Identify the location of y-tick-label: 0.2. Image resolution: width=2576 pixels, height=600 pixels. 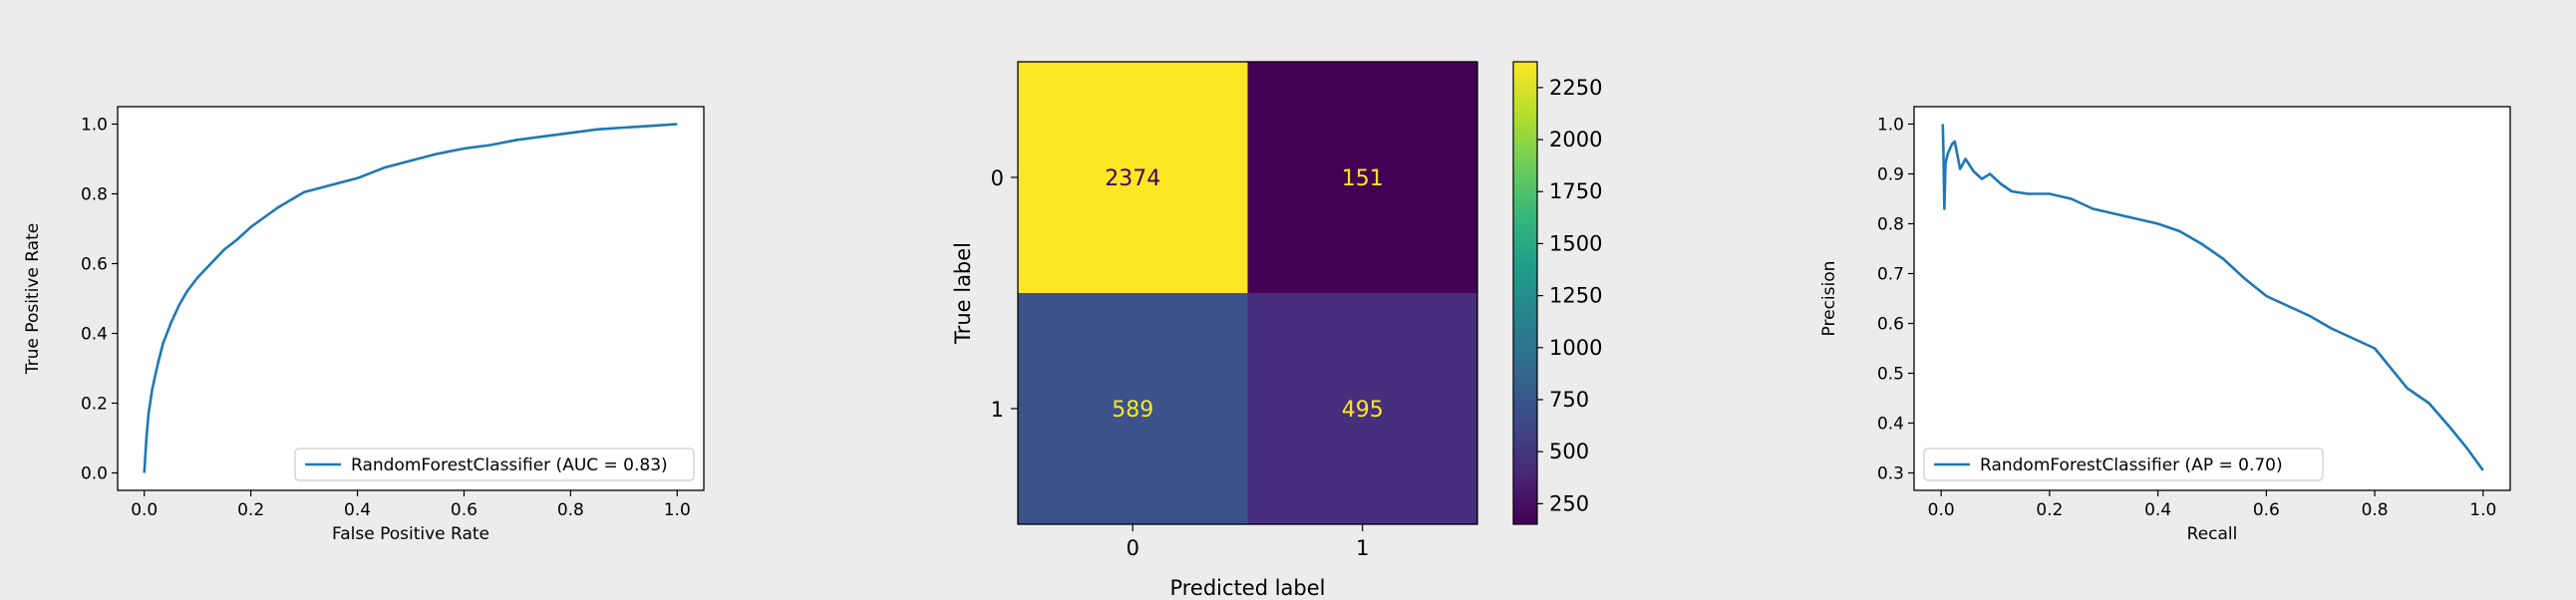
(94, 405).